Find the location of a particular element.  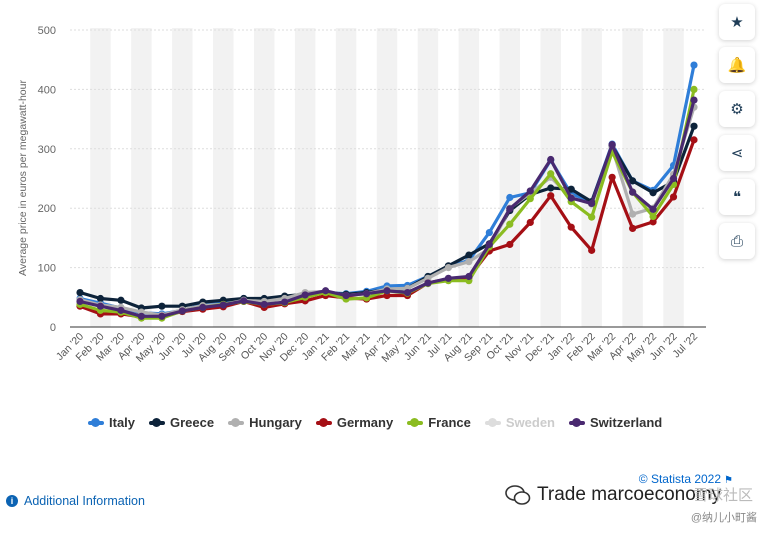

legend-label: Hungary is located at coordinates (275, 422).